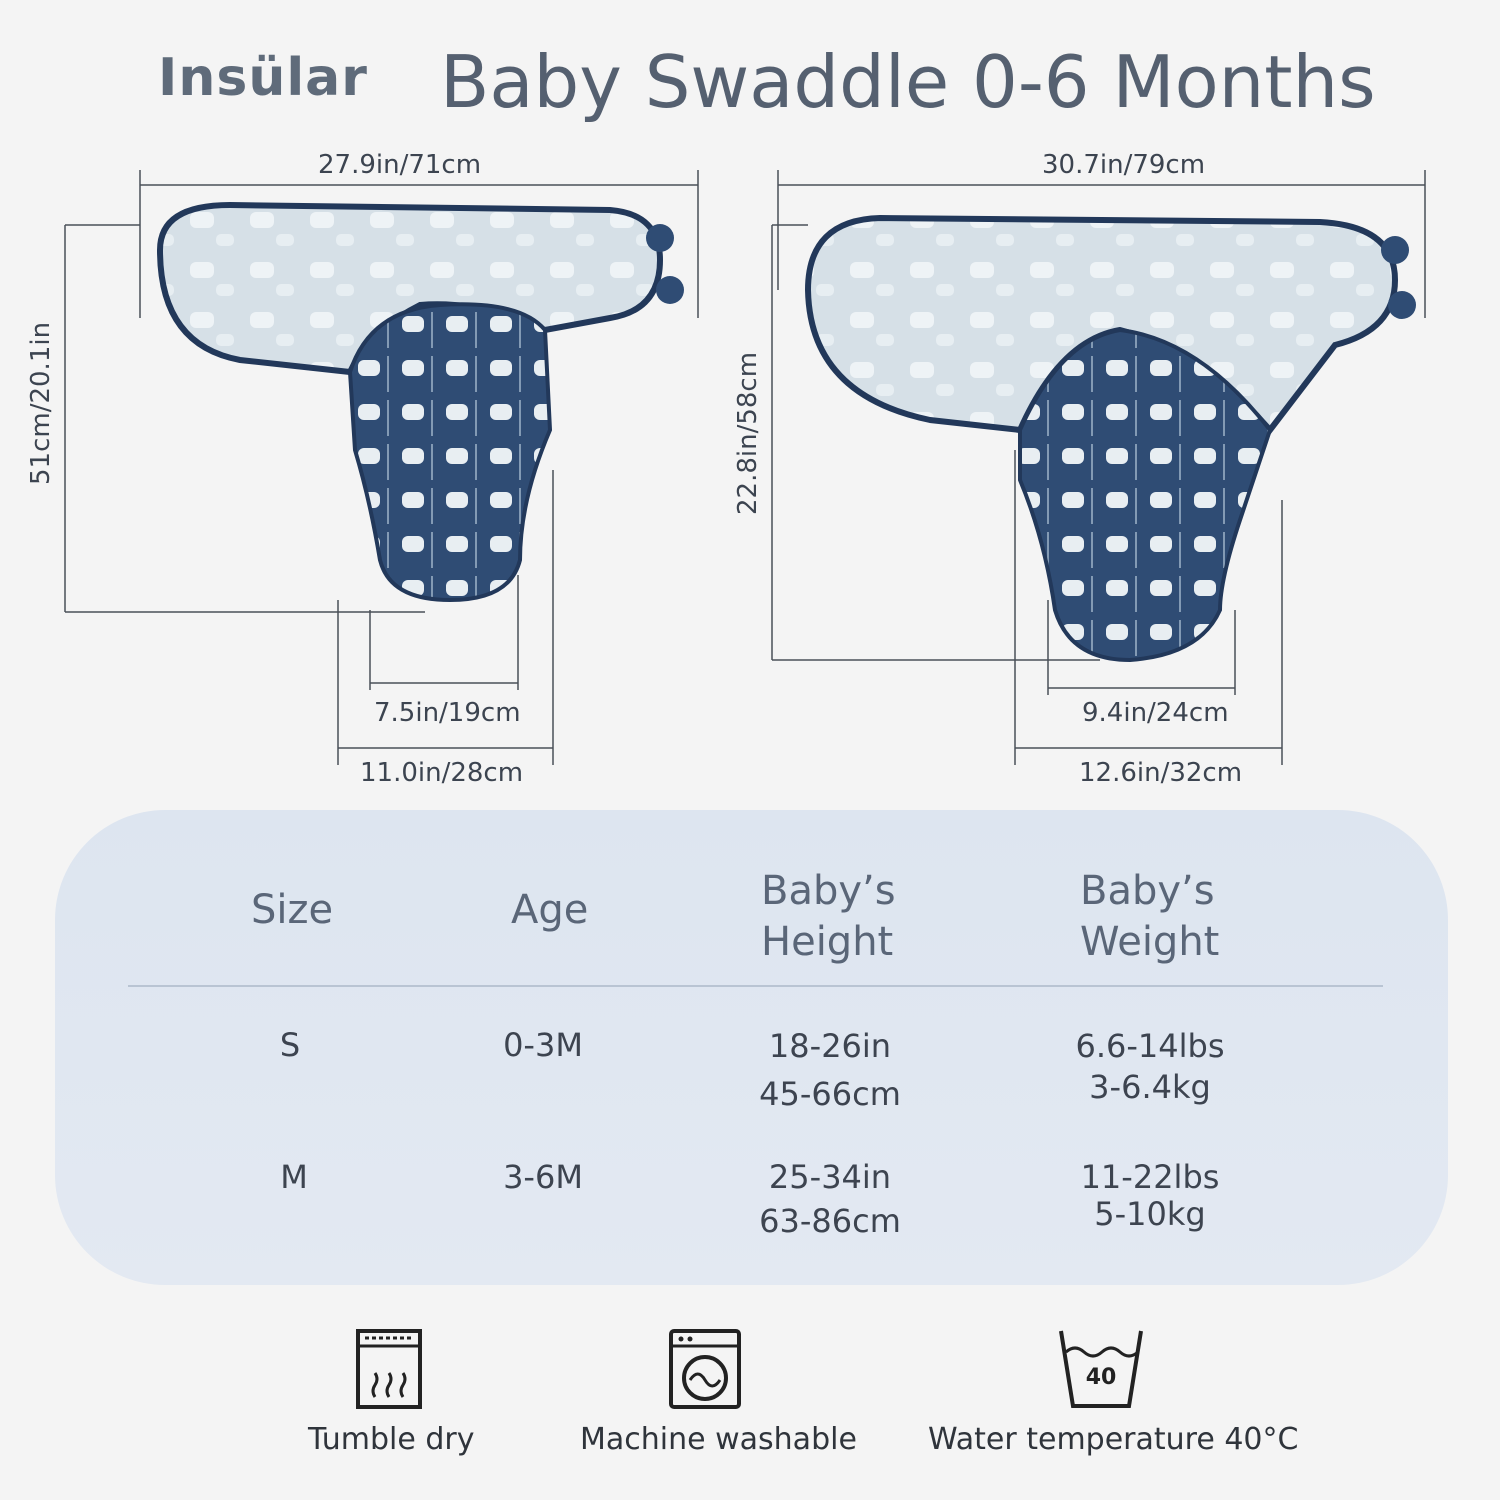  Describe the element at coordinates (830, 1221) in the screenshot. I see `row-m-height-cm: 63-86cm` at that location.